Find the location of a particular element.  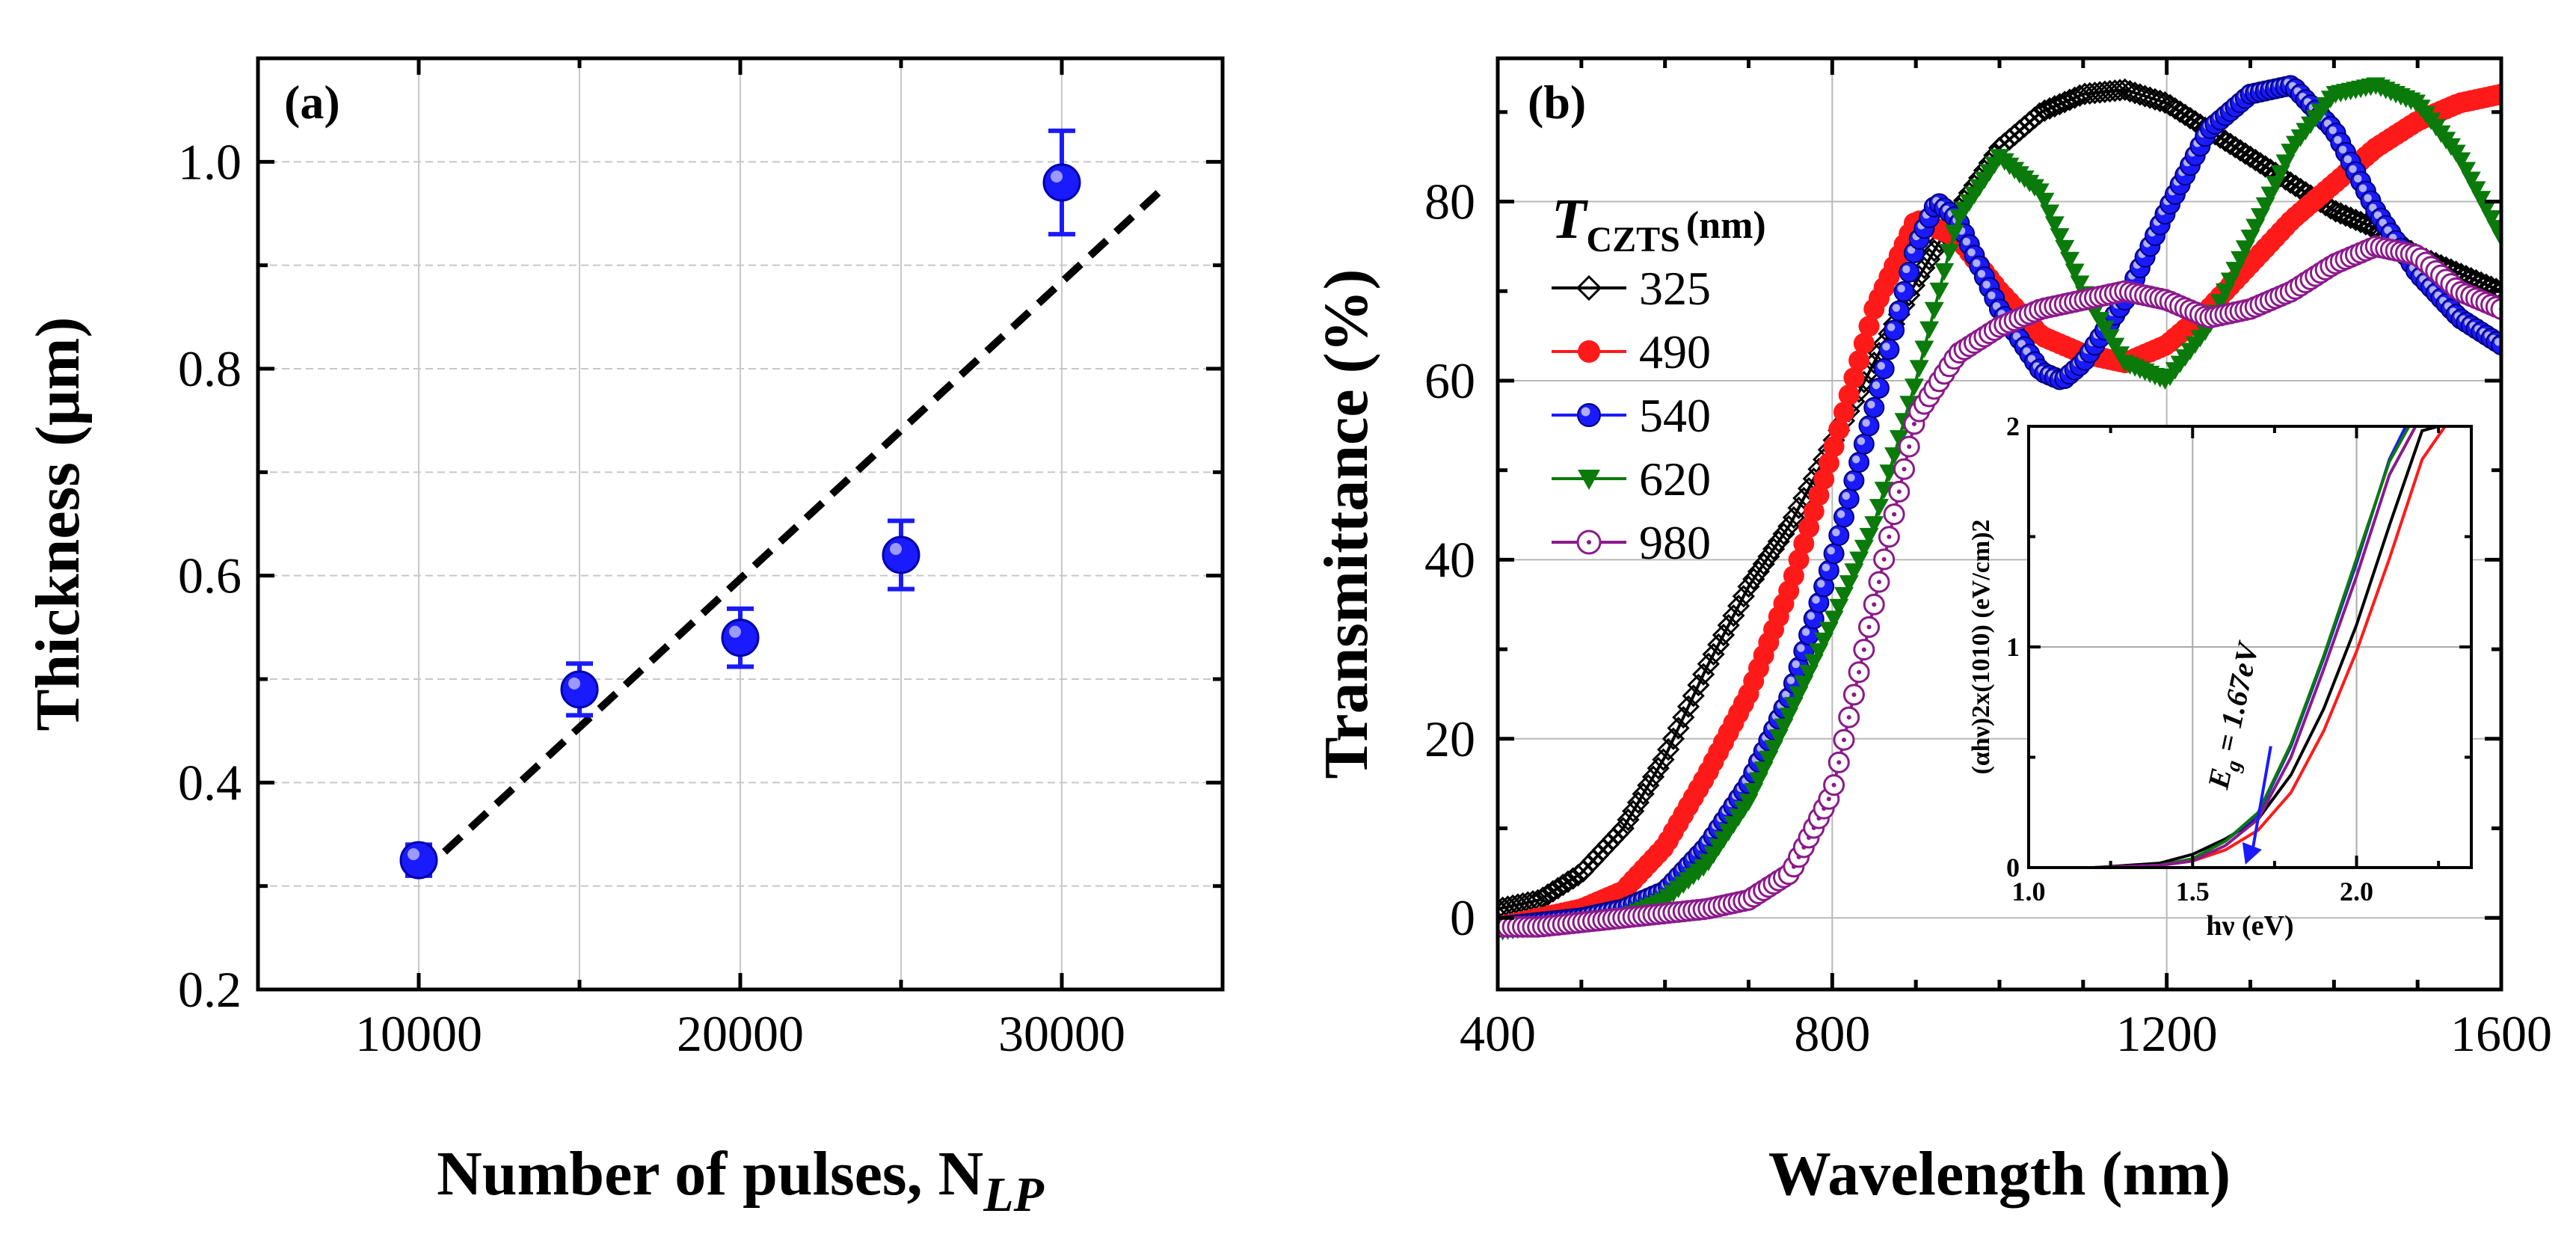

legend-label: 980 is located at coordinates (1675, 542).